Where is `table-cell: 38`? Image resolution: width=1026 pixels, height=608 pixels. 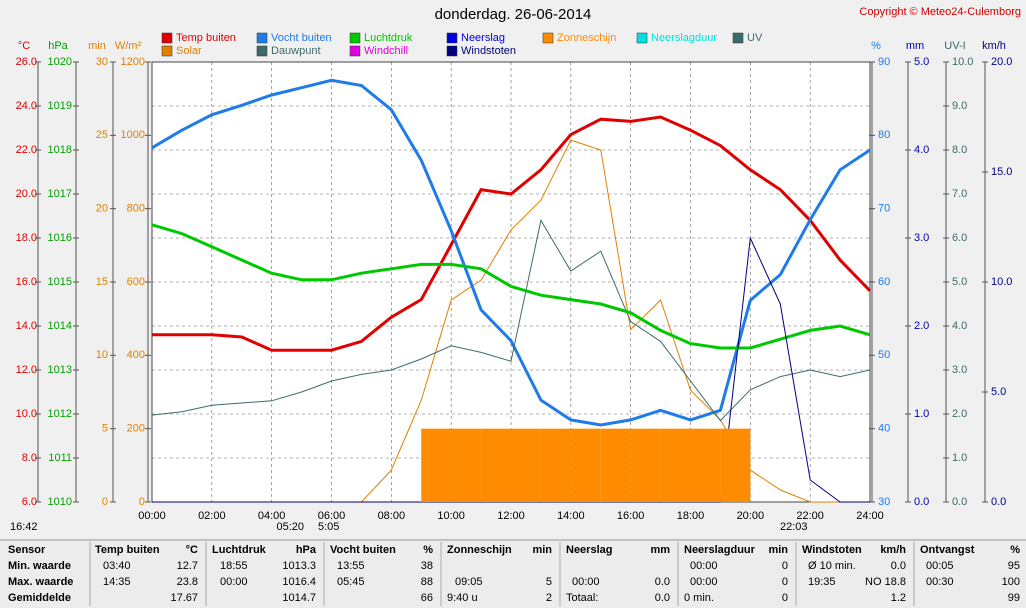
table-cell: 38 is located at coordinates (427, 566).